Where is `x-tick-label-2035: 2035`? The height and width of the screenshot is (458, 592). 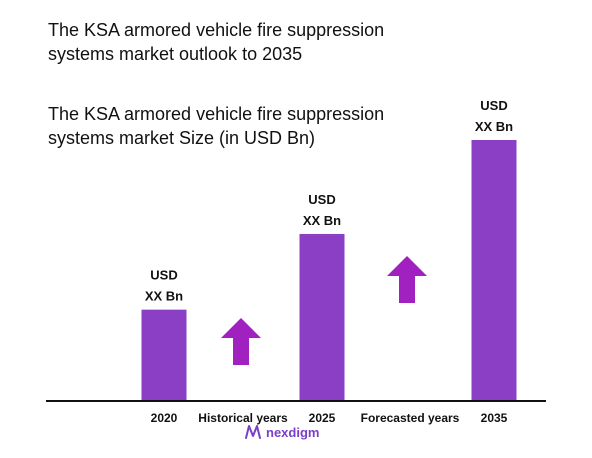 x-tick-label-2035: 2035 is located at coordinates (494, 418).